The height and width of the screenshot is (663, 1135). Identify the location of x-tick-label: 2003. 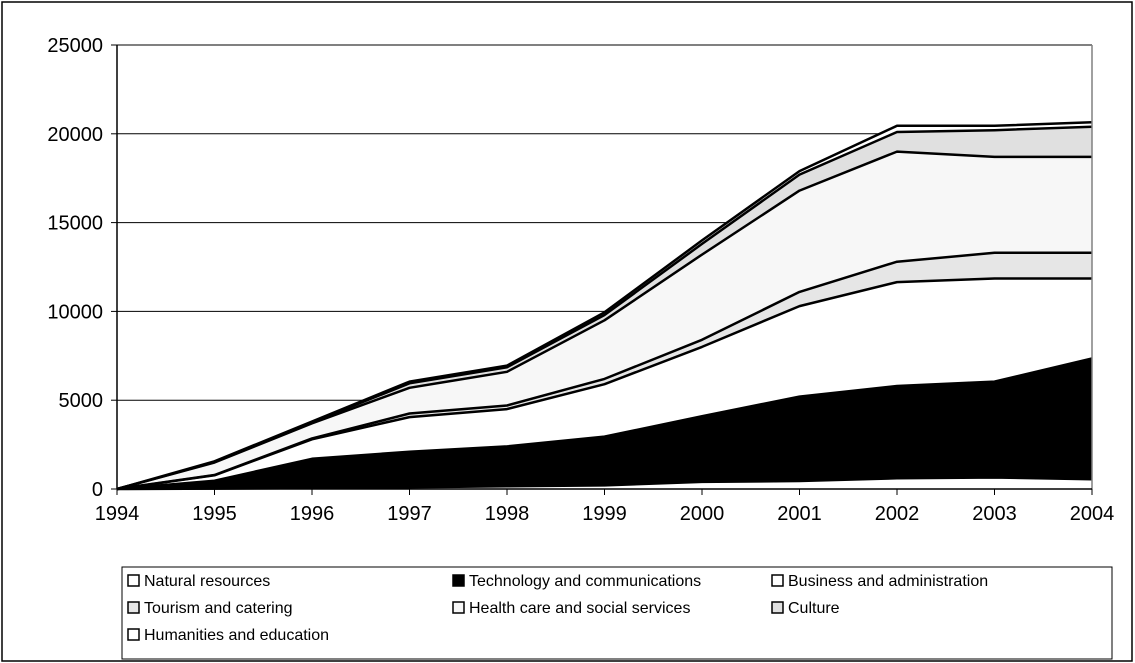
(994, 514).